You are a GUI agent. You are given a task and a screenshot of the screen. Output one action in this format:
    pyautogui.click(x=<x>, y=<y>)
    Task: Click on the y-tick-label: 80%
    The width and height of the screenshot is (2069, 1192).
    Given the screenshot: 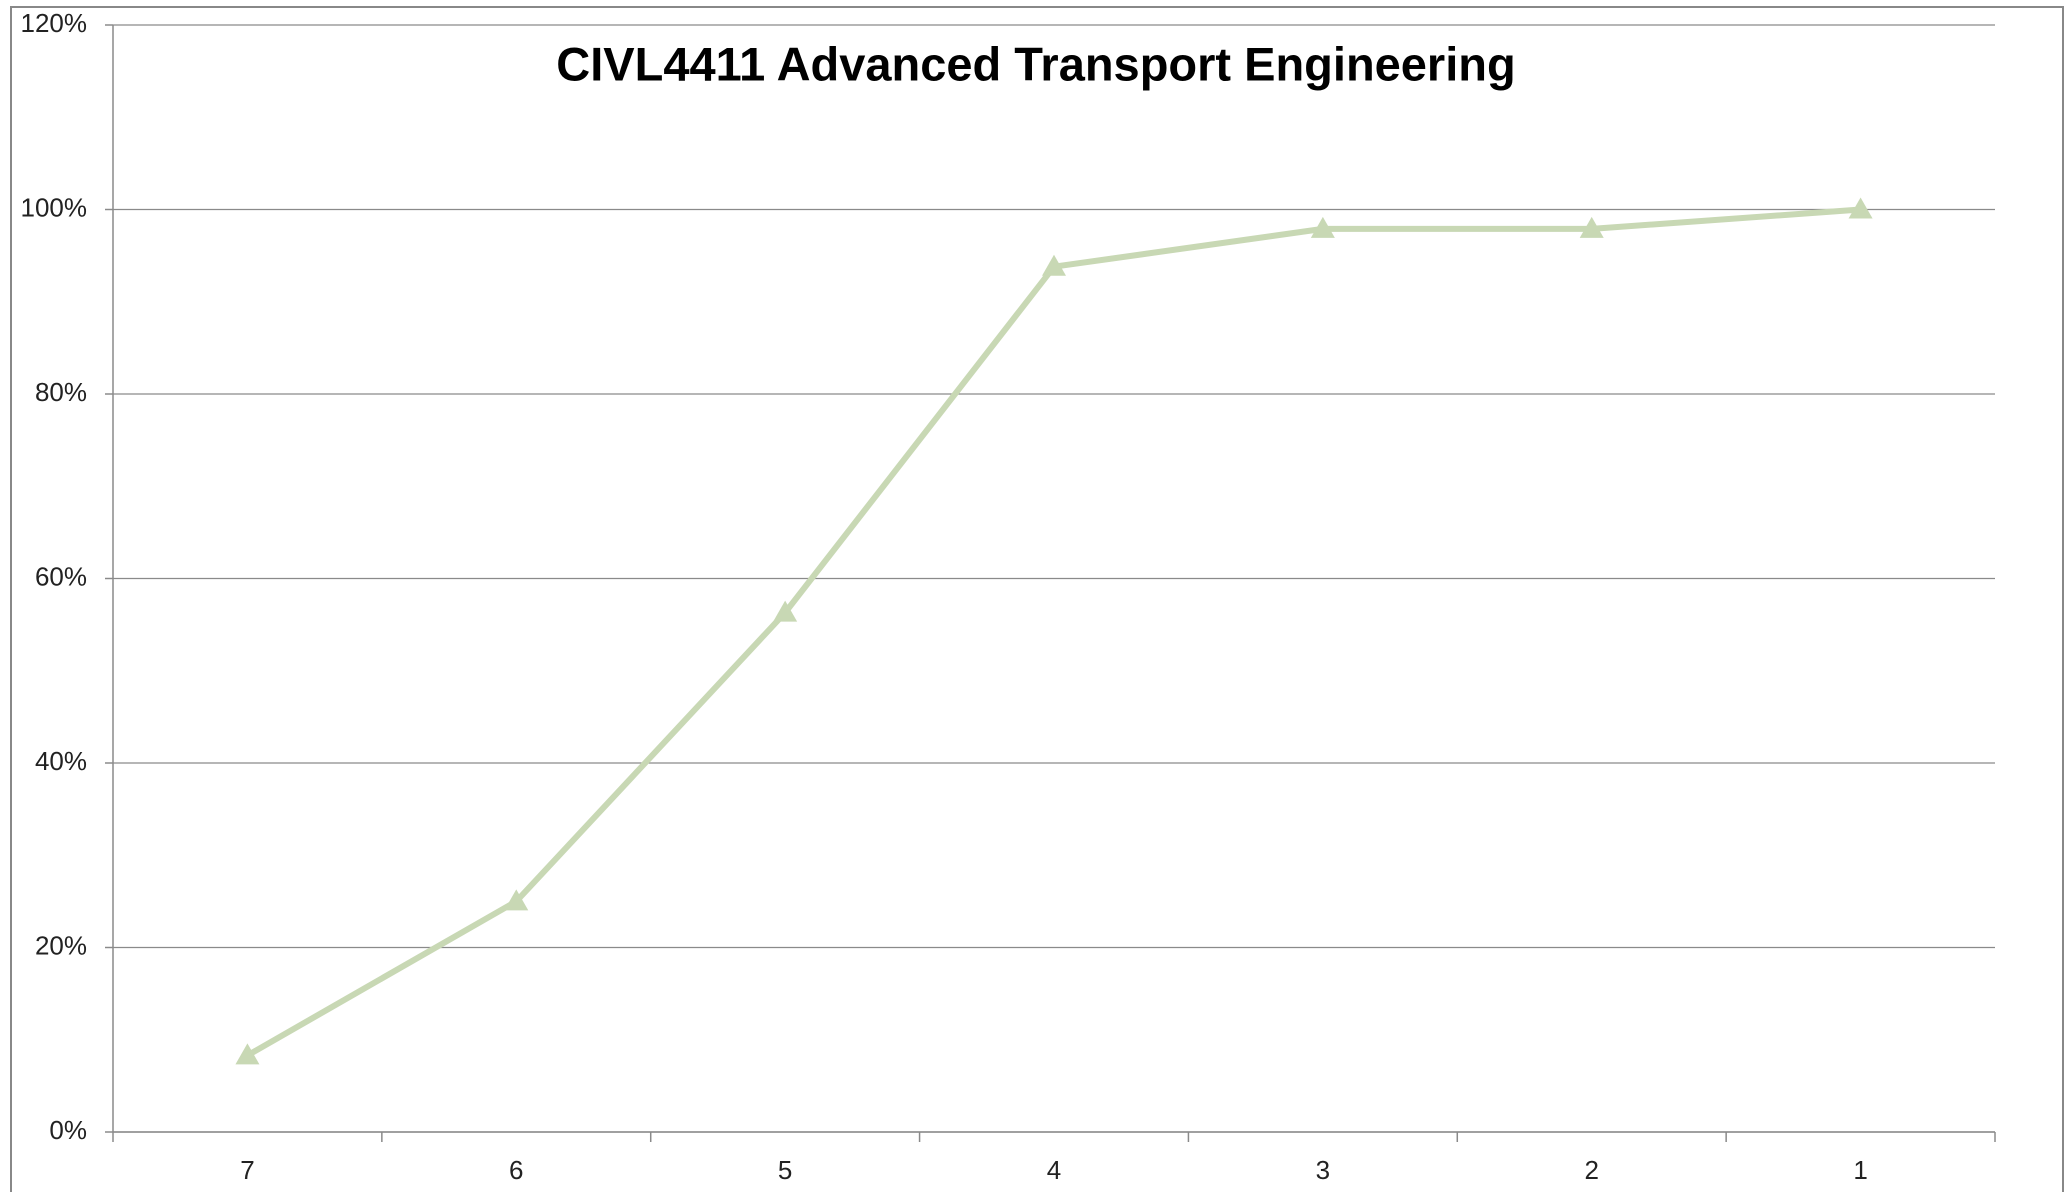 What is the action you would take?
    pyautogui.click(x=61, y=392)
    